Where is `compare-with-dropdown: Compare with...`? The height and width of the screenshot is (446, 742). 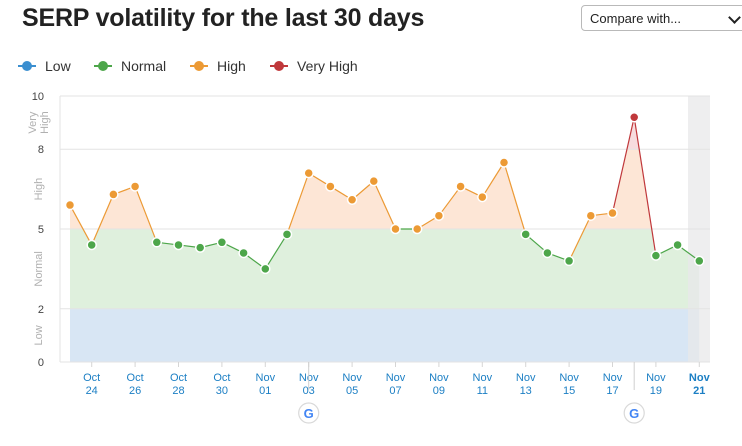
compare-with-dropdown: Compare with... is located at coordinates (661, 18).